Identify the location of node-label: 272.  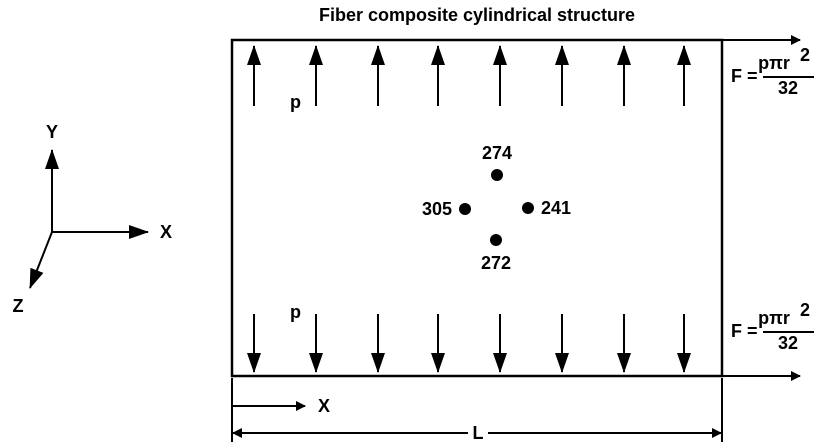
(496, 263).